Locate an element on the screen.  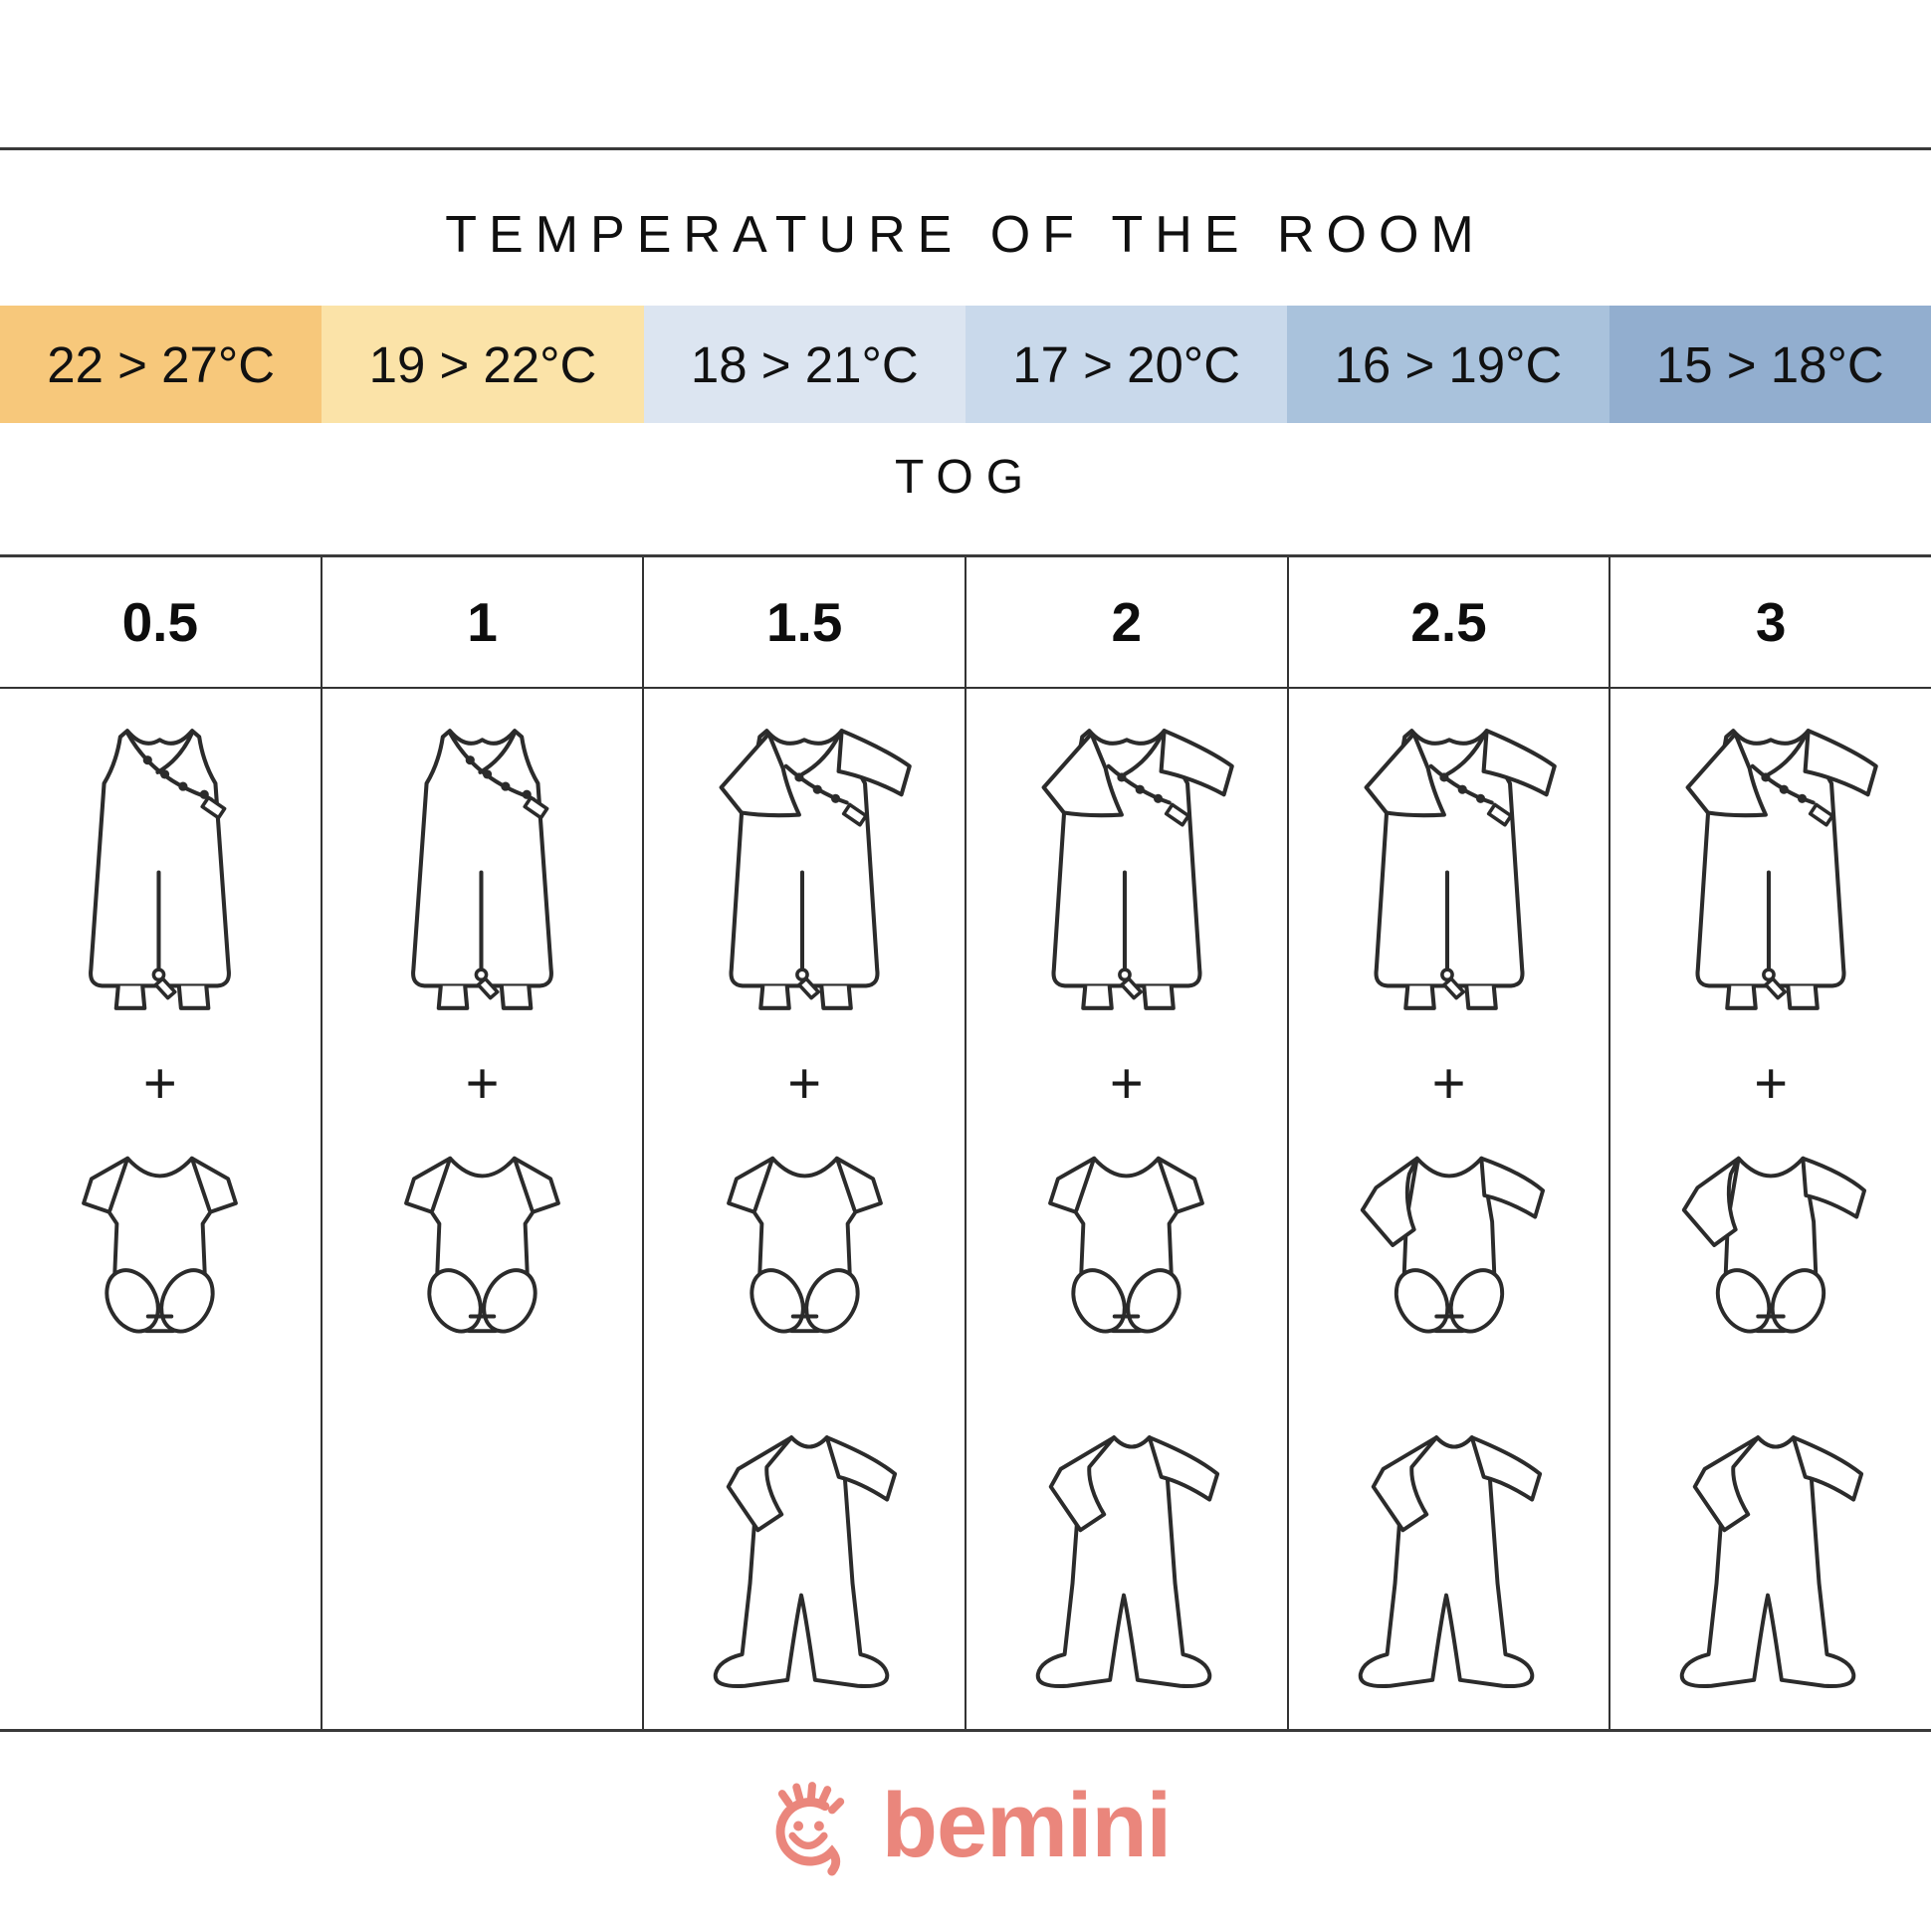
tog-value-header: 2 is located at coordinates (1126, 623).